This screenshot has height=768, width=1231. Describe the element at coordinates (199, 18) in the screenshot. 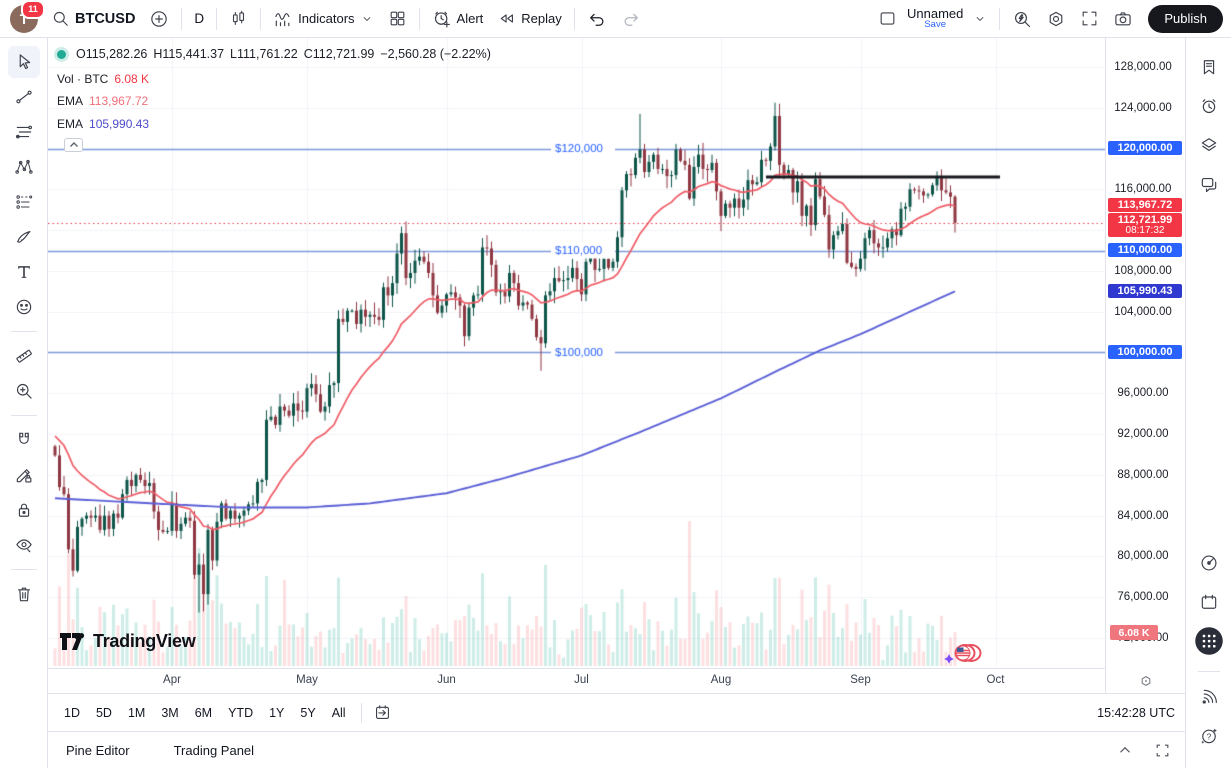

I see `interval-button: D` at that location.